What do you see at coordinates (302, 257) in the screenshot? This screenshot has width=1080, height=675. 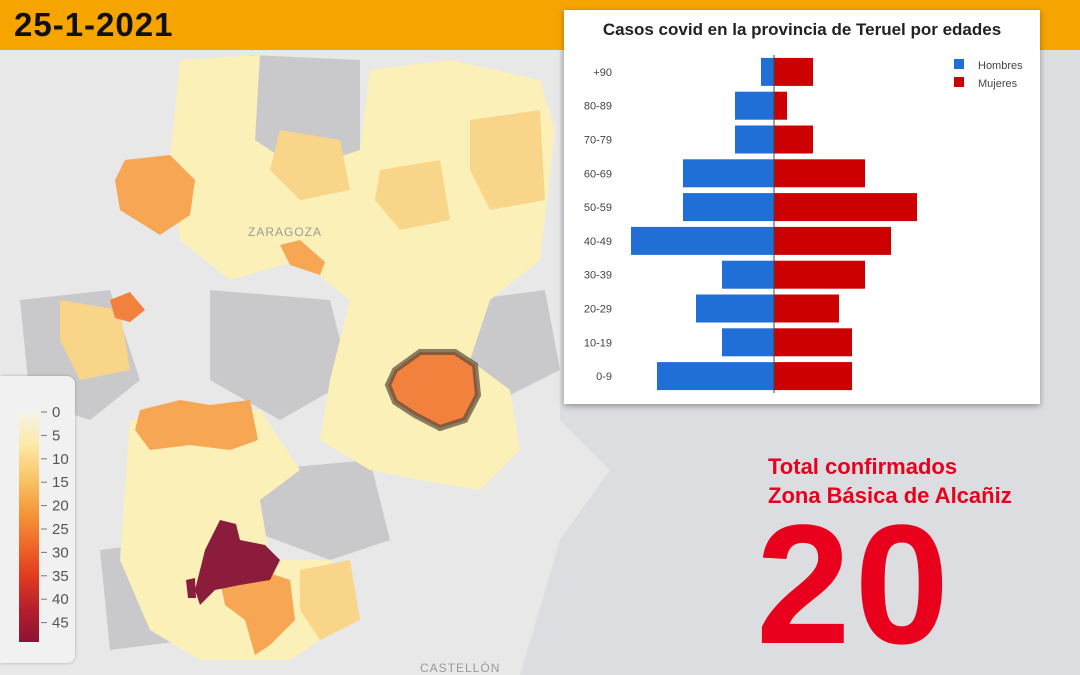 I see `map-region-orange-zaragoza` at bounding box center [302, 257].